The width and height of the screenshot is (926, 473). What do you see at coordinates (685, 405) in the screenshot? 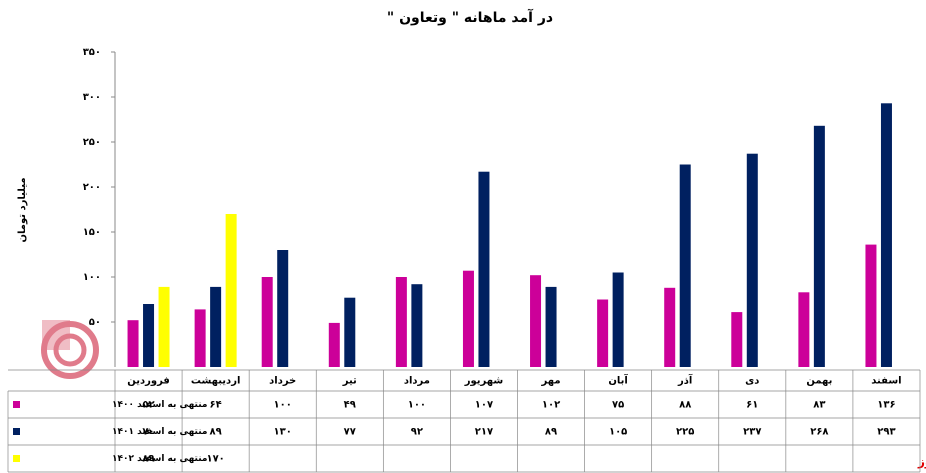
I see `data-label: ۸۸` at bounding box center [685, 405].